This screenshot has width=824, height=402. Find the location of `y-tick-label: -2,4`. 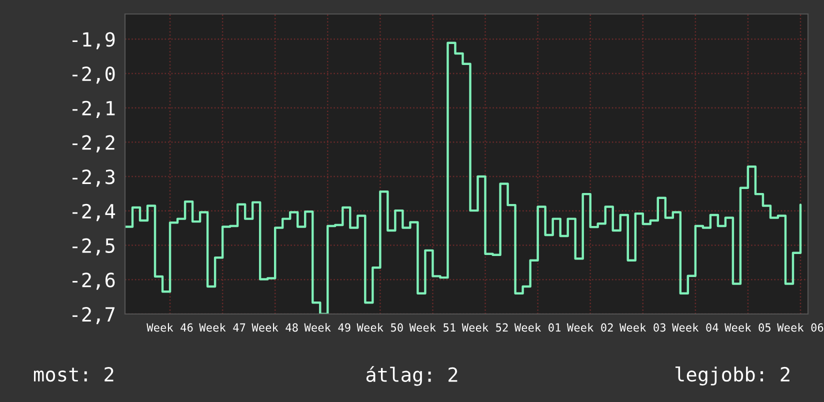

y-tick-label: -2,4 is located at coordinates (94, 213).